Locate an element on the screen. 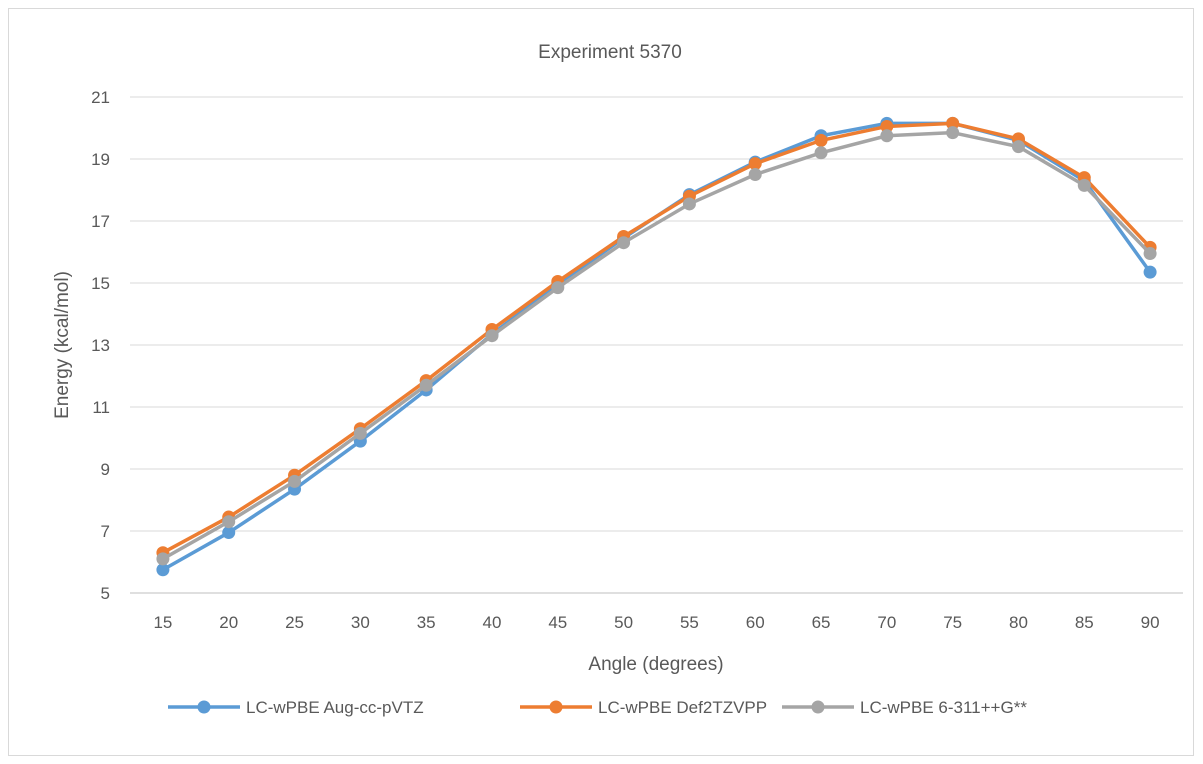 The width and height of the screenshot is (1203, 764). y-tick-label: 19 is located at coordinates (100, 159).